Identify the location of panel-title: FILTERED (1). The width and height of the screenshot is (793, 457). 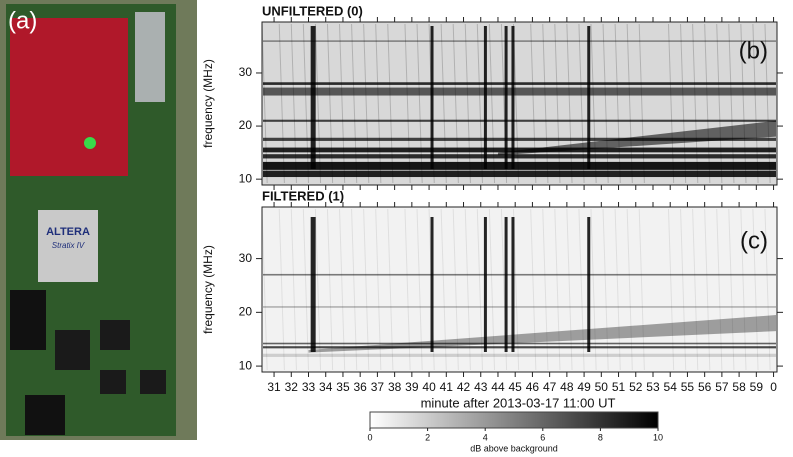
(303, 195).